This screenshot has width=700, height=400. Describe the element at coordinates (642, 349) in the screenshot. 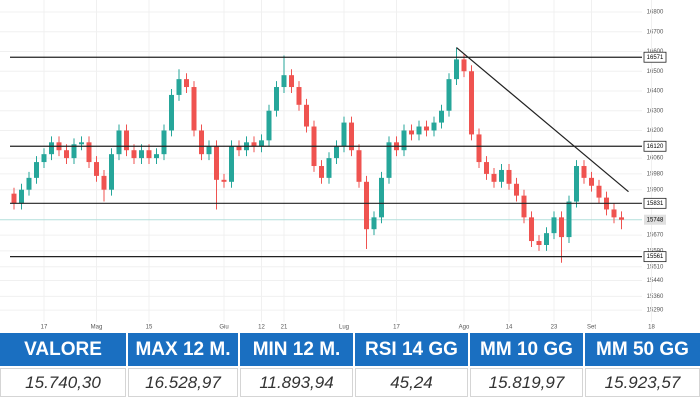

I see `header-cell: MM 50 GG` at that location.